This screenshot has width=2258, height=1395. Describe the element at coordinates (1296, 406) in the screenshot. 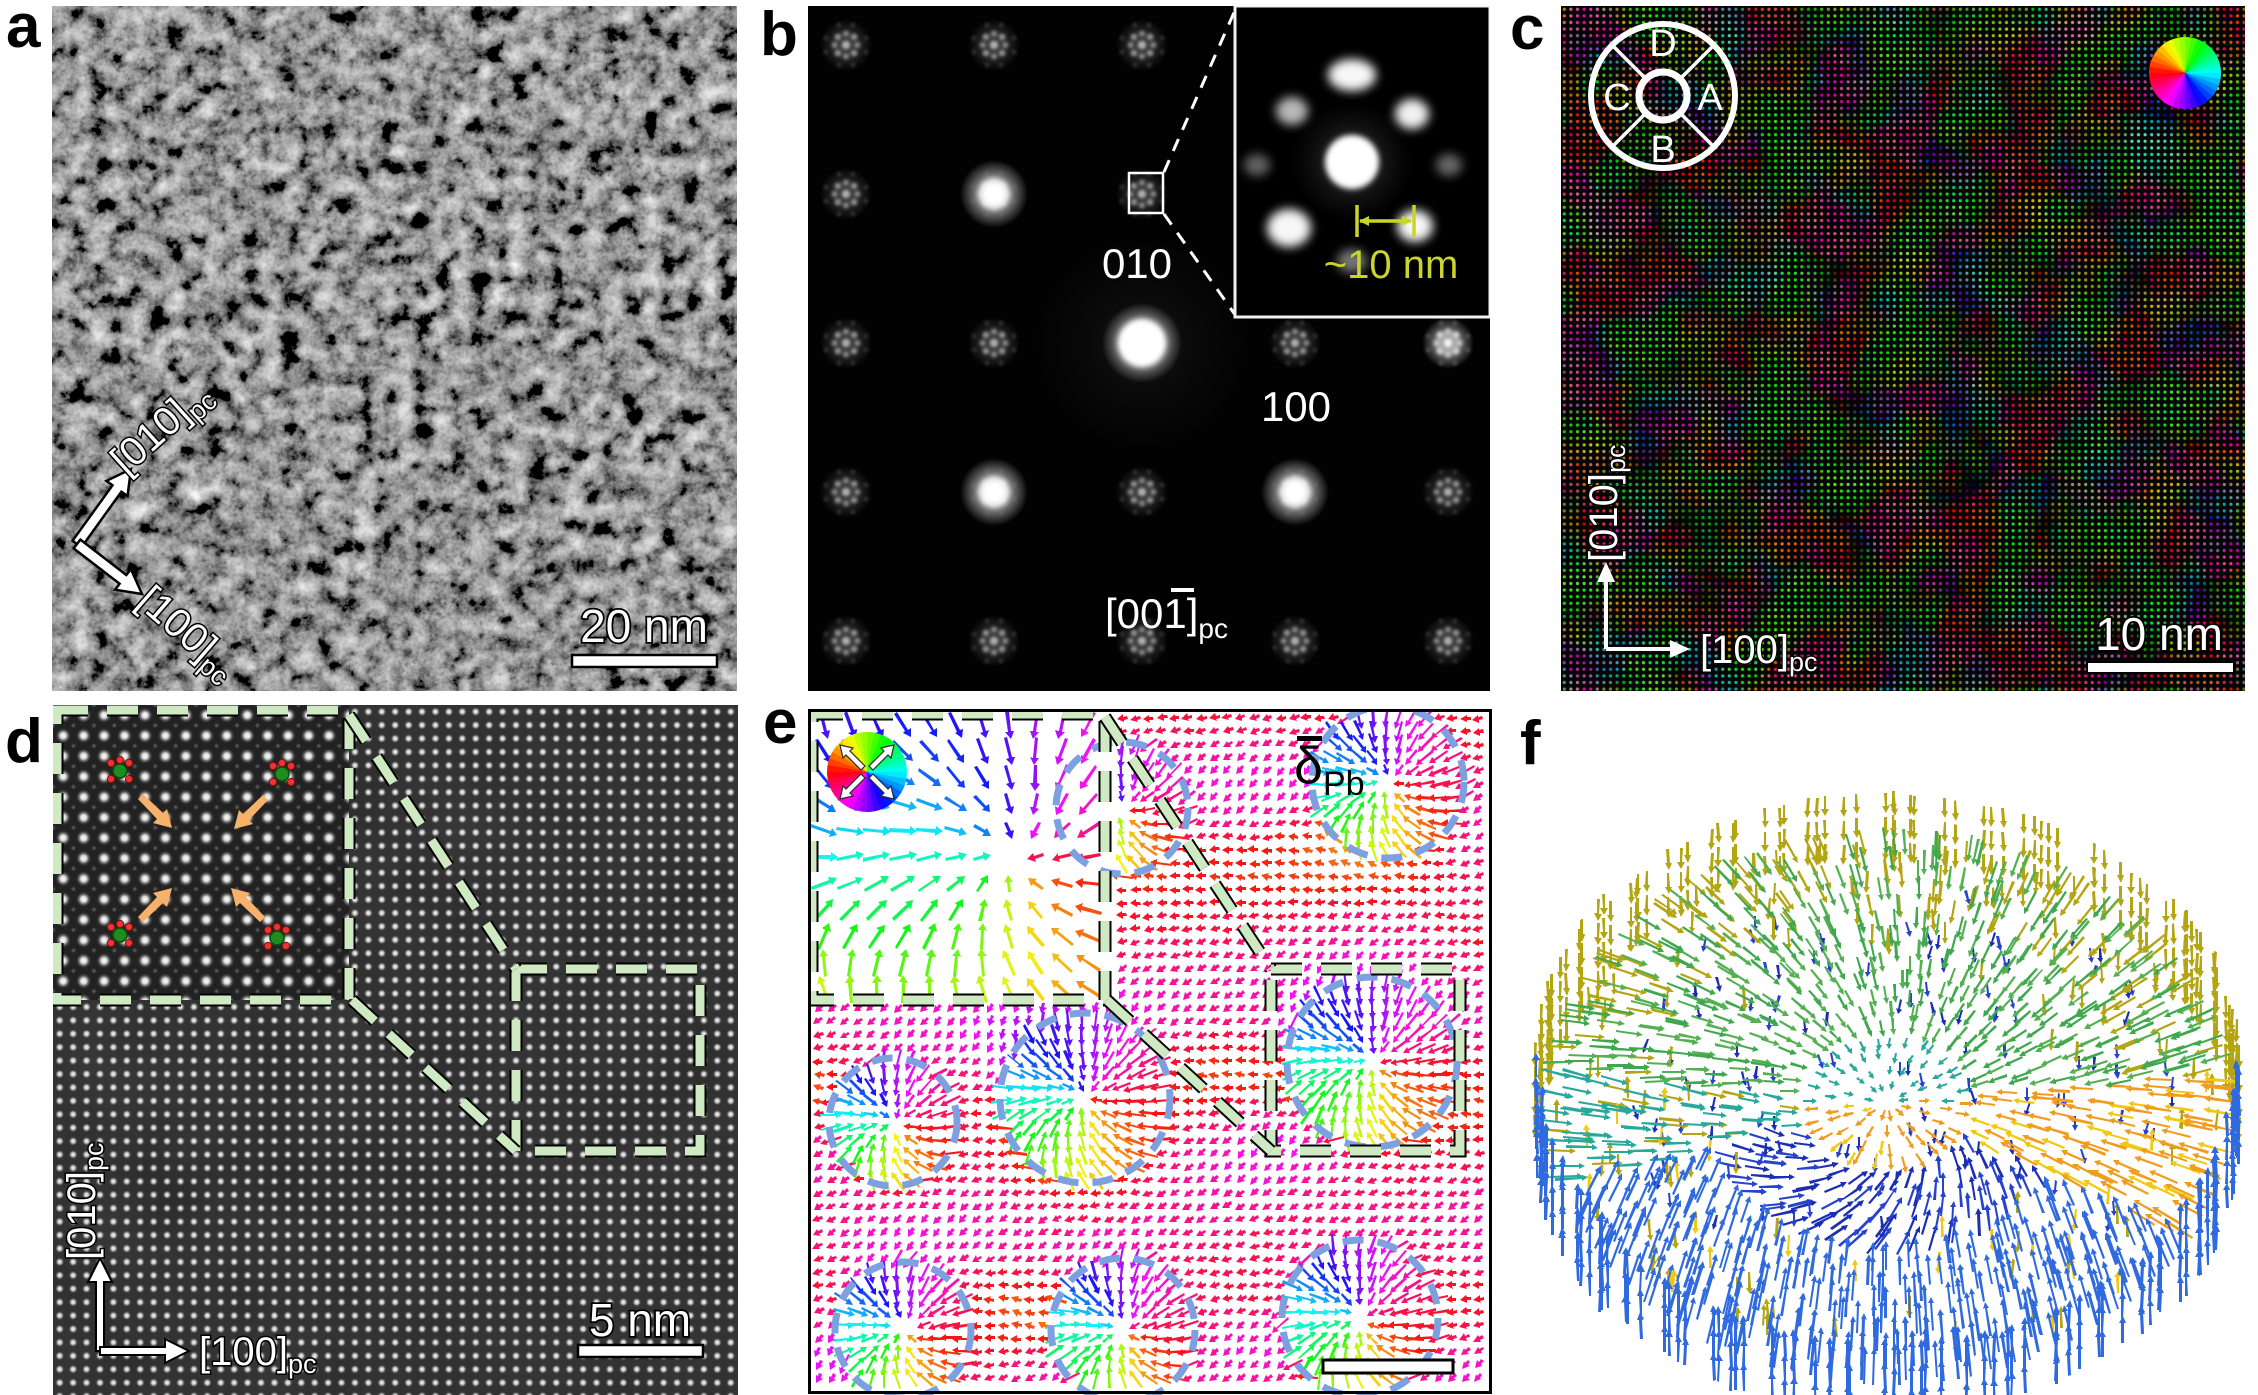

I see `svg-text: 100` at that location.